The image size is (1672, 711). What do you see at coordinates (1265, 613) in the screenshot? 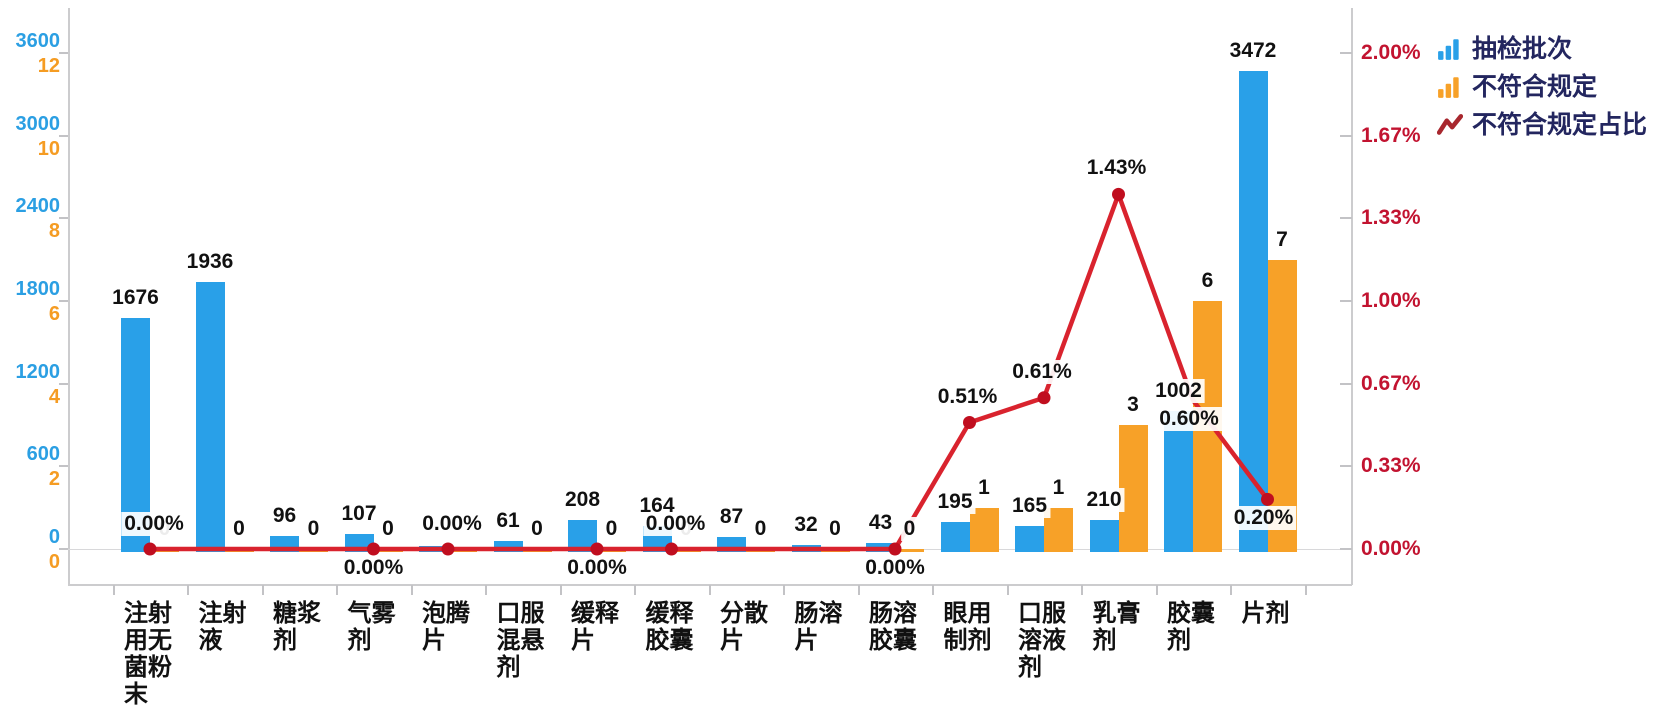
I see `x-axis-label: 片剂` at bounding box center [1265, 613].